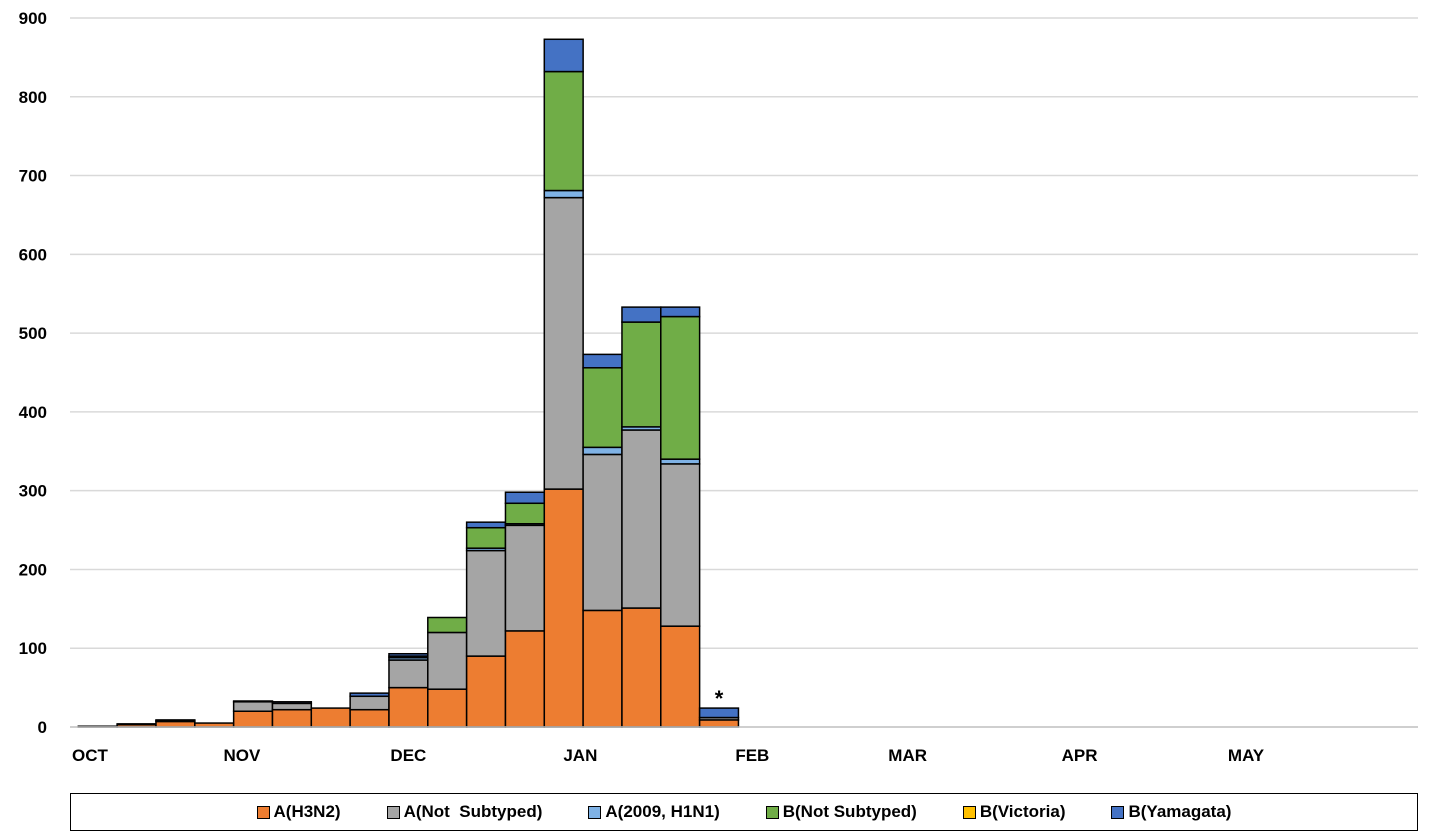 This screenshot has height=832, width=1431. I want to click on y-tick-label: 100, so click(33, 648).